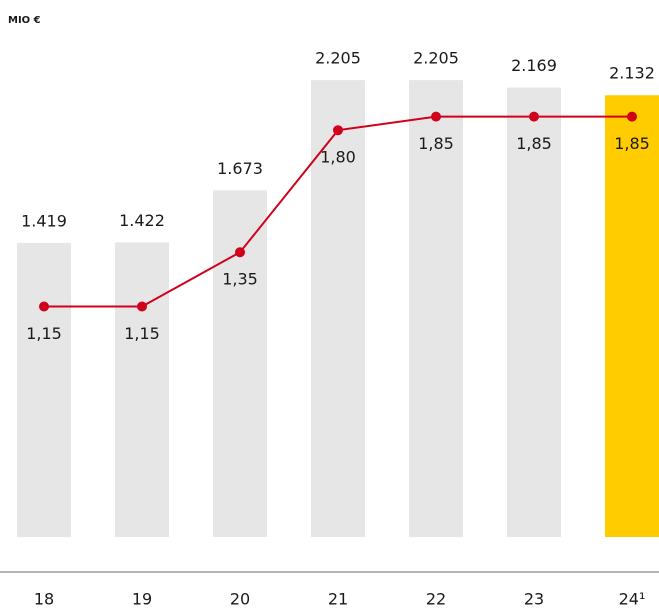  What do you see at coordinates (338, 157) in the screenshot?
I see `line-value-label: 1,80` at bounding box center [338, 157].